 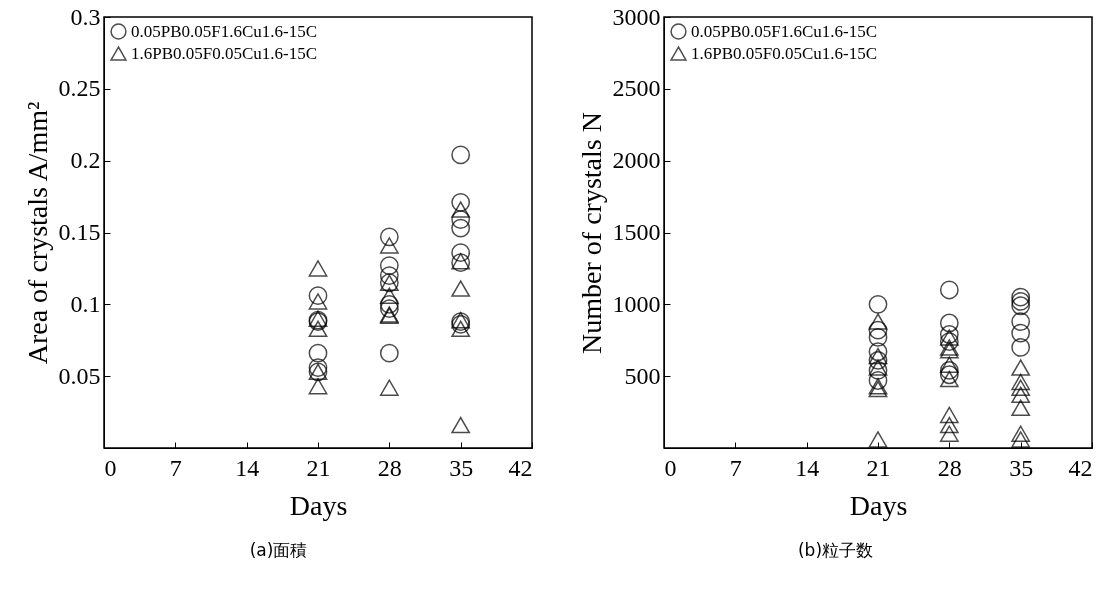 What do you see at coordinates (636, 88) in the screenshot?
I see `y-tick-label: 2500` at bounding box center [636, 88].